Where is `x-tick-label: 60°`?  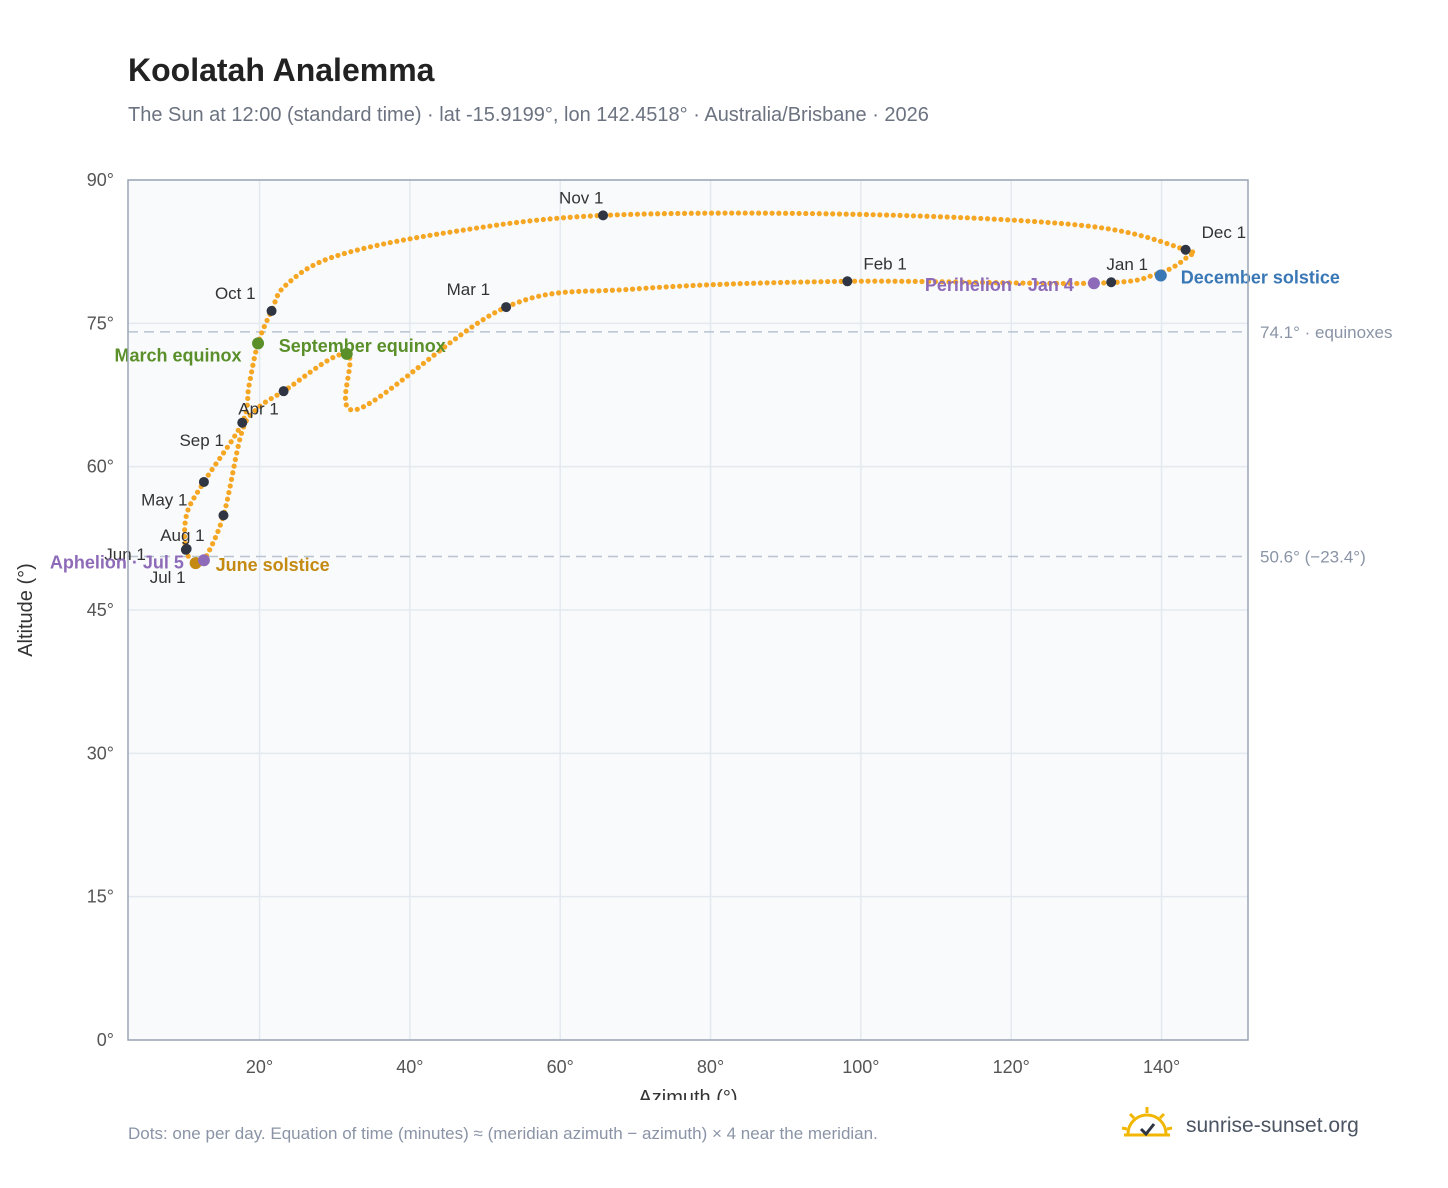
x-tick-label: 60° is located at coordinates (560, 1067).